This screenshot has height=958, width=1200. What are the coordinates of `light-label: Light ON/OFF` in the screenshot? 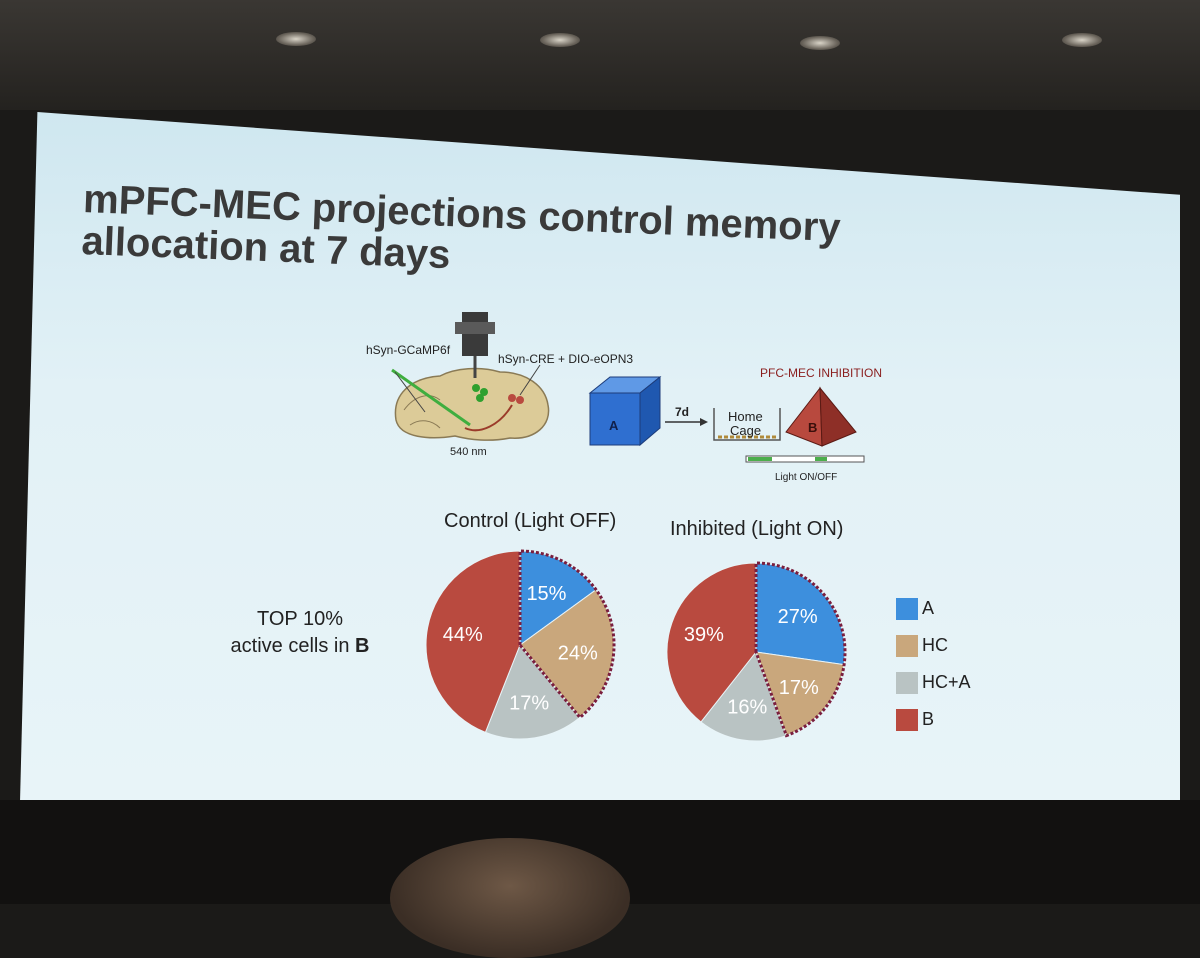 It's located at (806, 477).